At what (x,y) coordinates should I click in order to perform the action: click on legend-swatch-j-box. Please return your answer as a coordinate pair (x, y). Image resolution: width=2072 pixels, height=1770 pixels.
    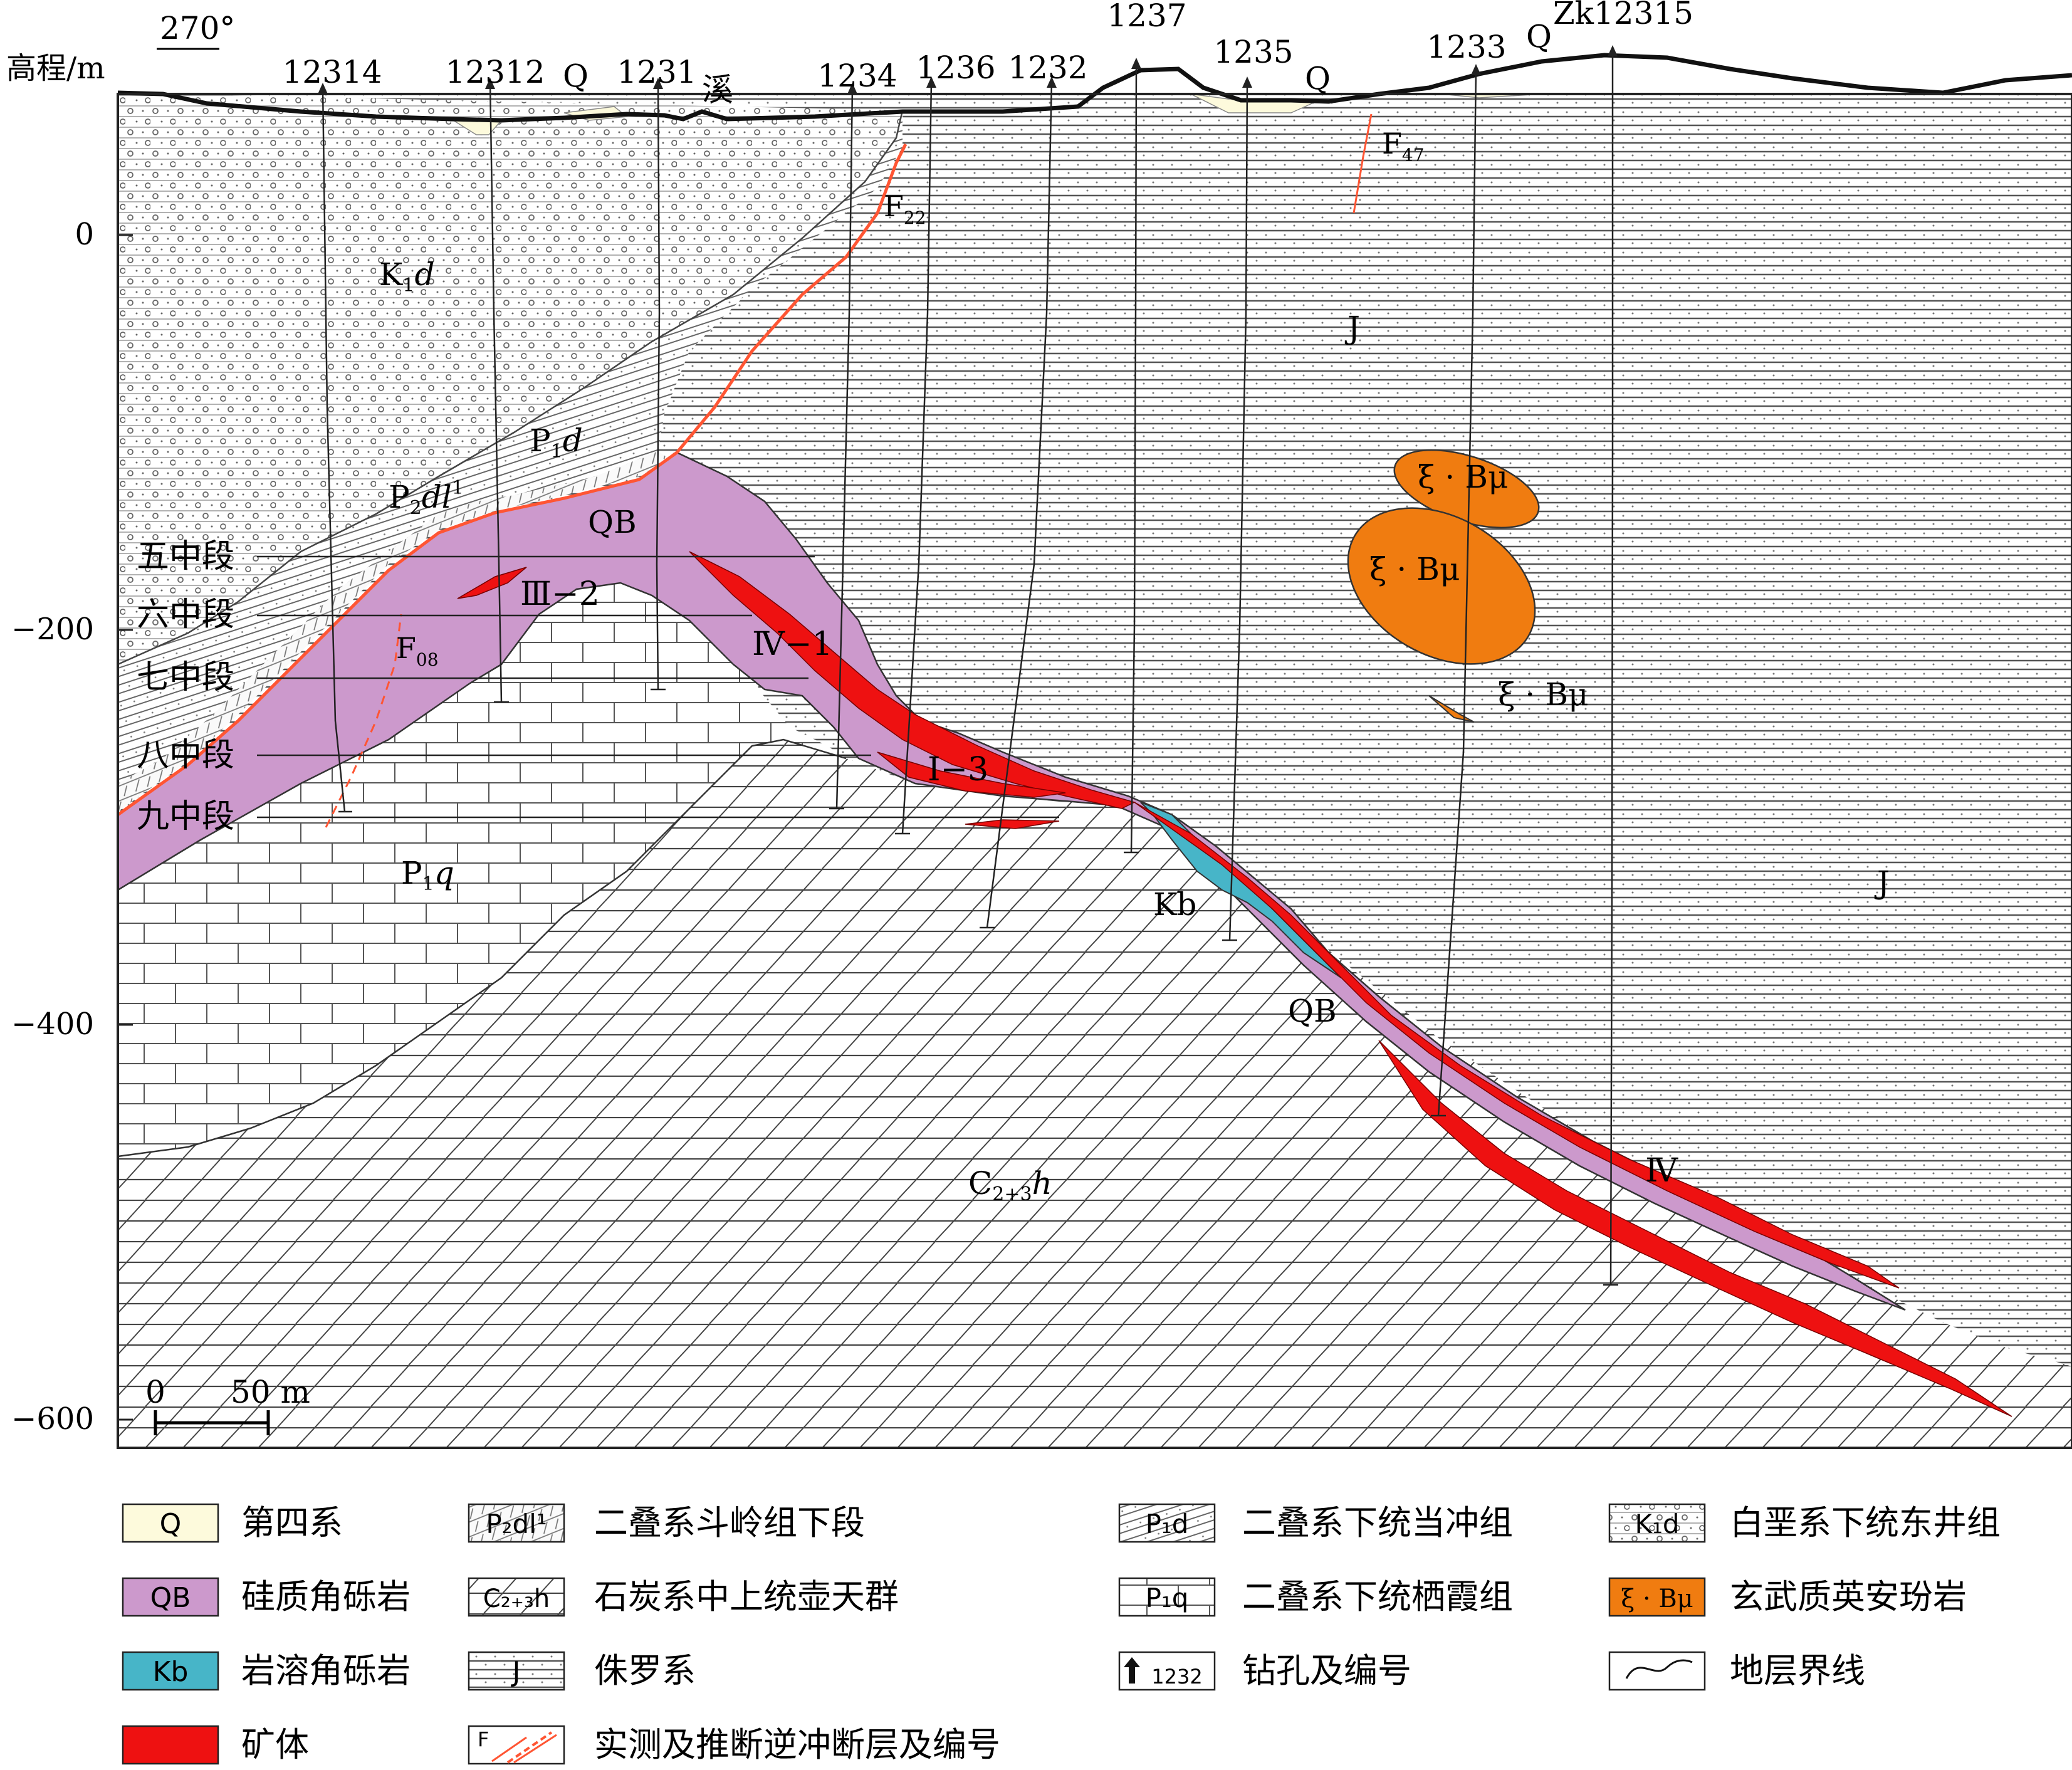
    Looking at the image, I should click on (516, 1671).